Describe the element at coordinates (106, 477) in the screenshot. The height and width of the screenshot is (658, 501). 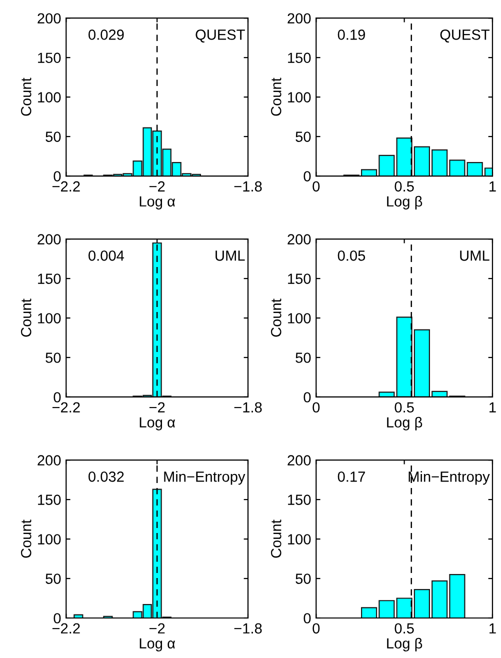
I see `annotation: 0.032` at that location.